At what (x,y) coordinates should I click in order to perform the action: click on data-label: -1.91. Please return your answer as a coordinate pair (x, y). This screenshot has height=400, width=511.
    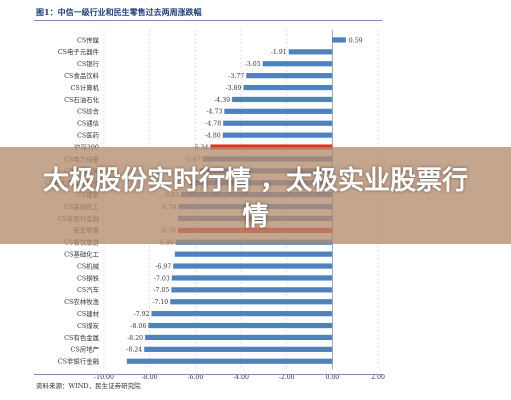
    Looking at the image, I should click on (279, 52).